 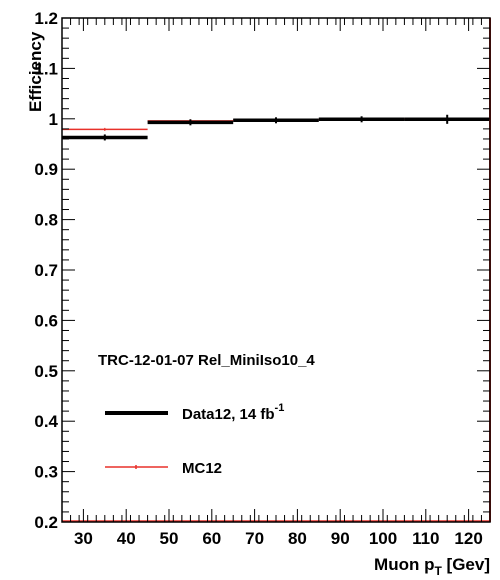 I want to click on y-axis-title: Efficiency, so click(x=35, y=71).